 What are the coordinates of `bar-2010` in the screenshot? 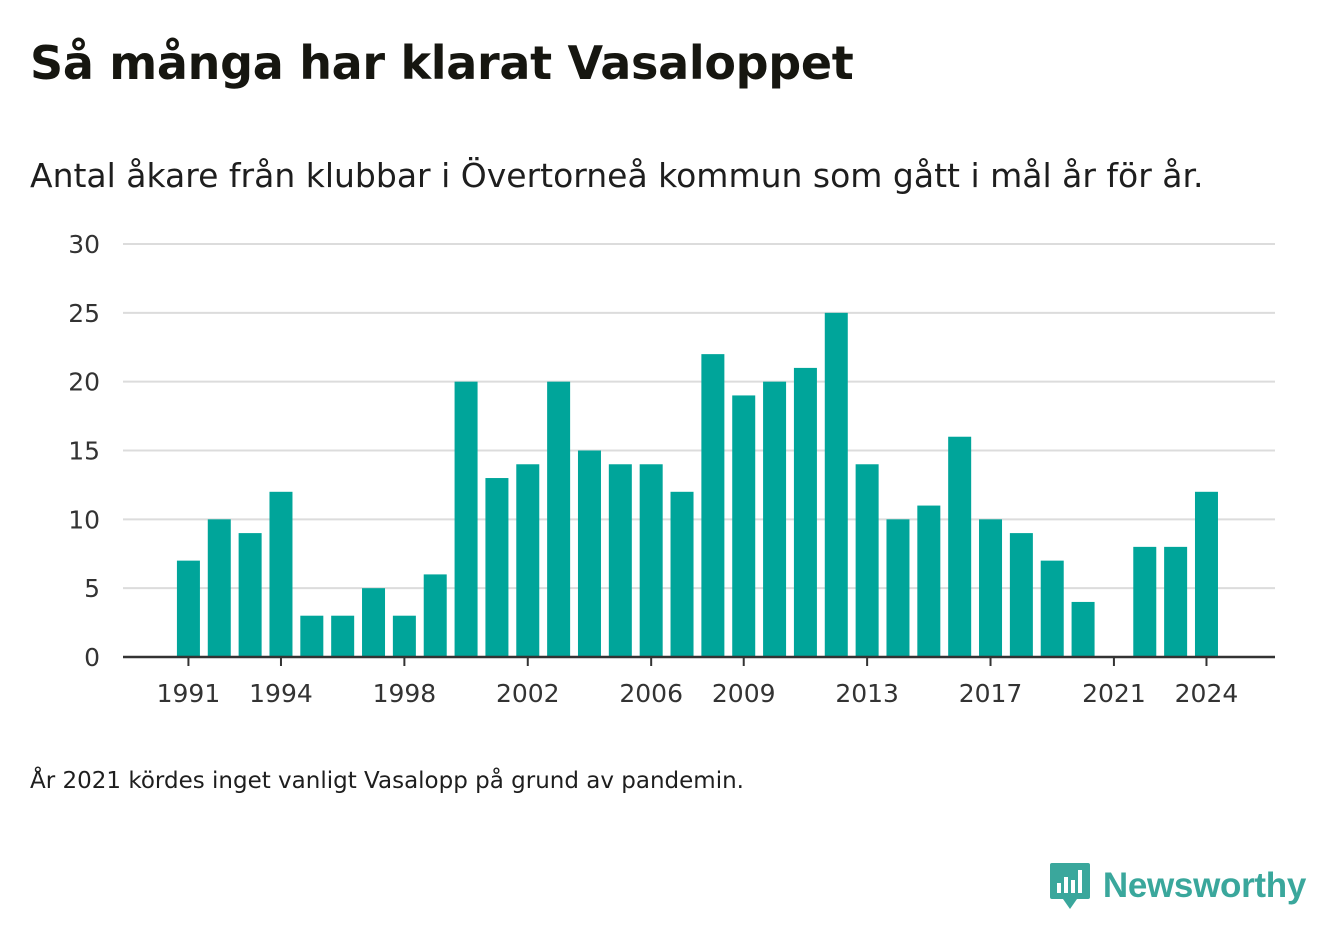 It's located at (775, 519).